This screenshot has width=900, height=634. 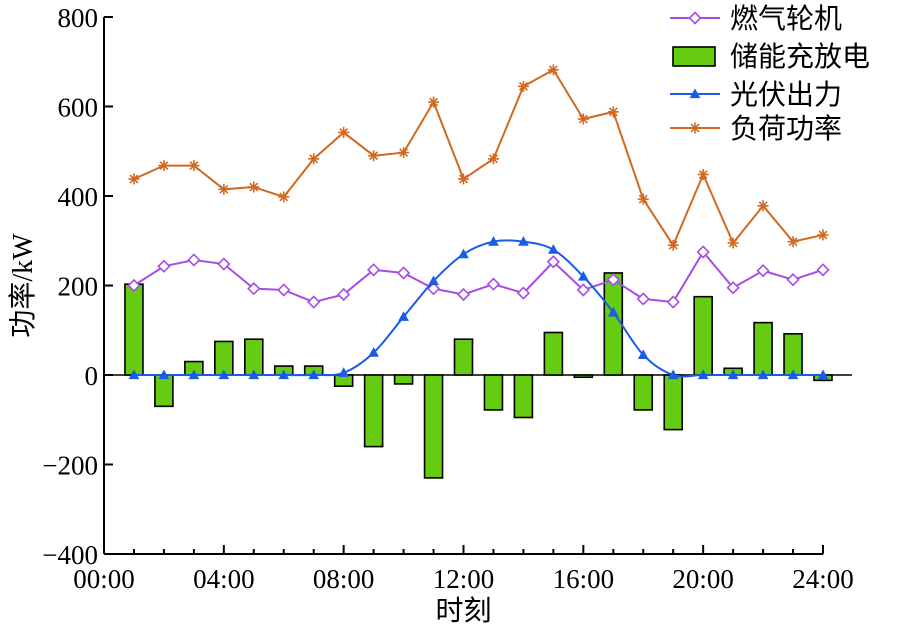 I want to click on legend-label: 储能充放电, so click(x=800, y=57).